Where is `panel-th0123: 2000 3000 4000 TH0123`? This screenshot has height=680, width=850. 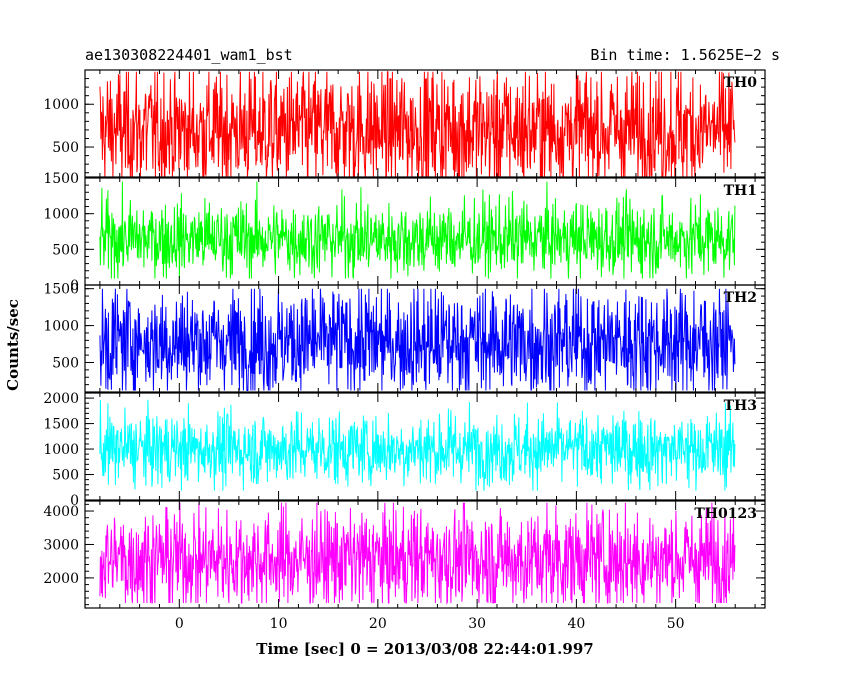 panel-th0123: 2000 3000 4000 TH0123 is located at coordinates (404, 554).